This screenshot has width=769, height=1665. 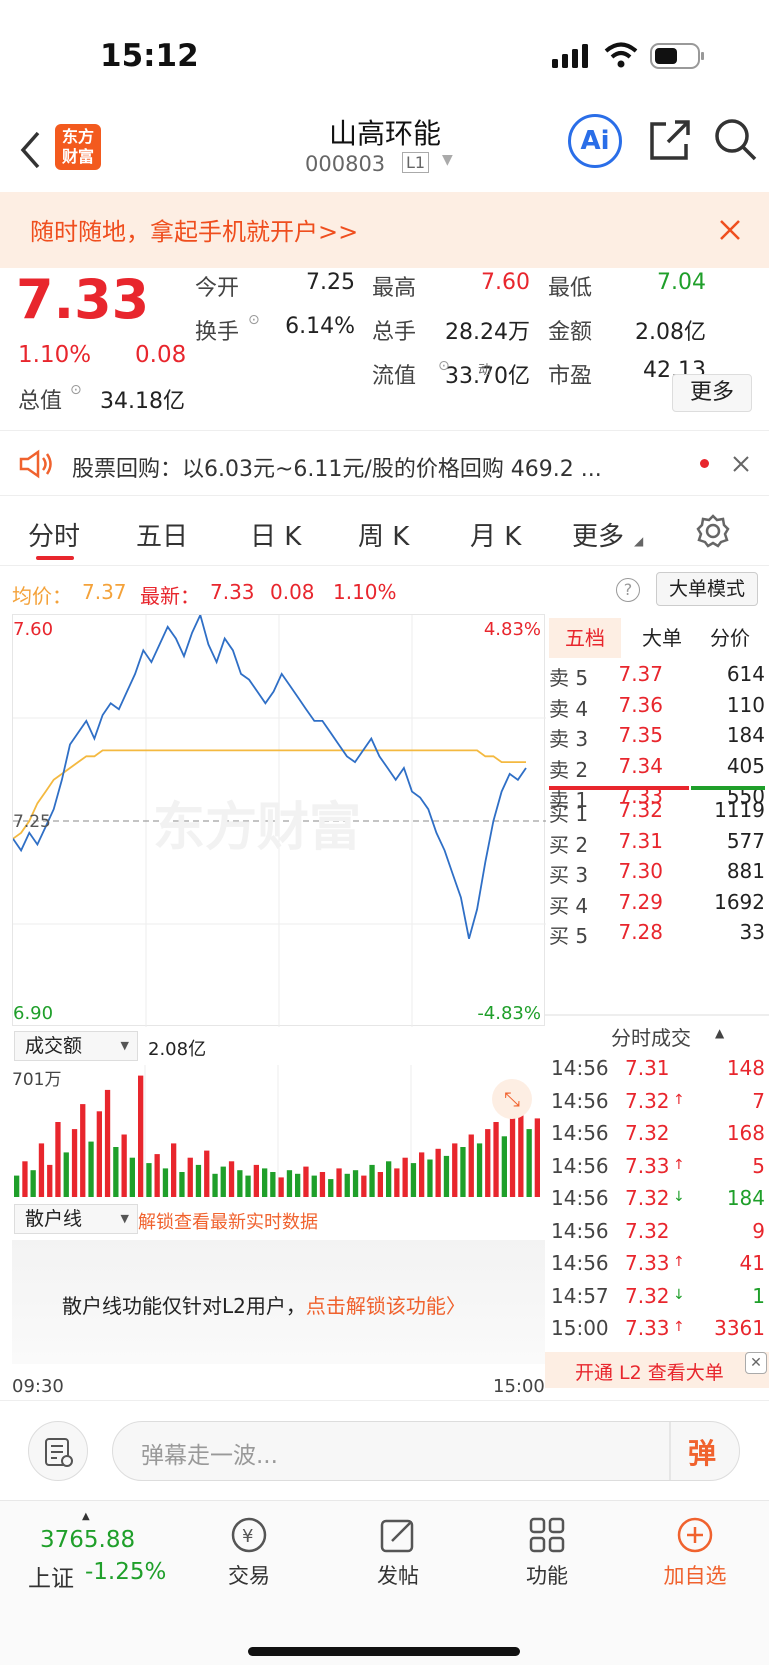 What do you see at coordinates (569, 905) in the screenshot?
I see `bid-level: 买 4` at bounding box center [569, 905].